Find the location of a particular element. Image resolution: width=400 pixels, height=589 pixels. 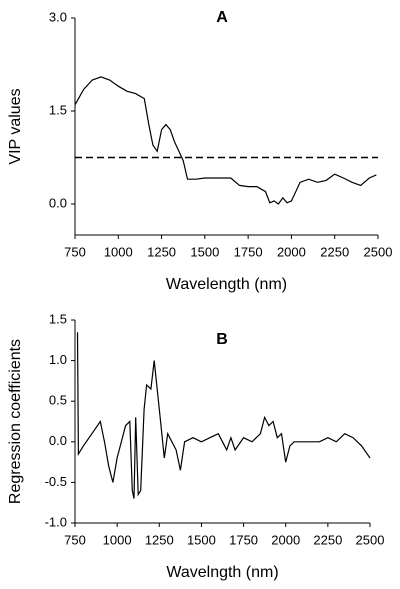

y-axis-label: Regression coefficients is located at coordinates (15, 421).